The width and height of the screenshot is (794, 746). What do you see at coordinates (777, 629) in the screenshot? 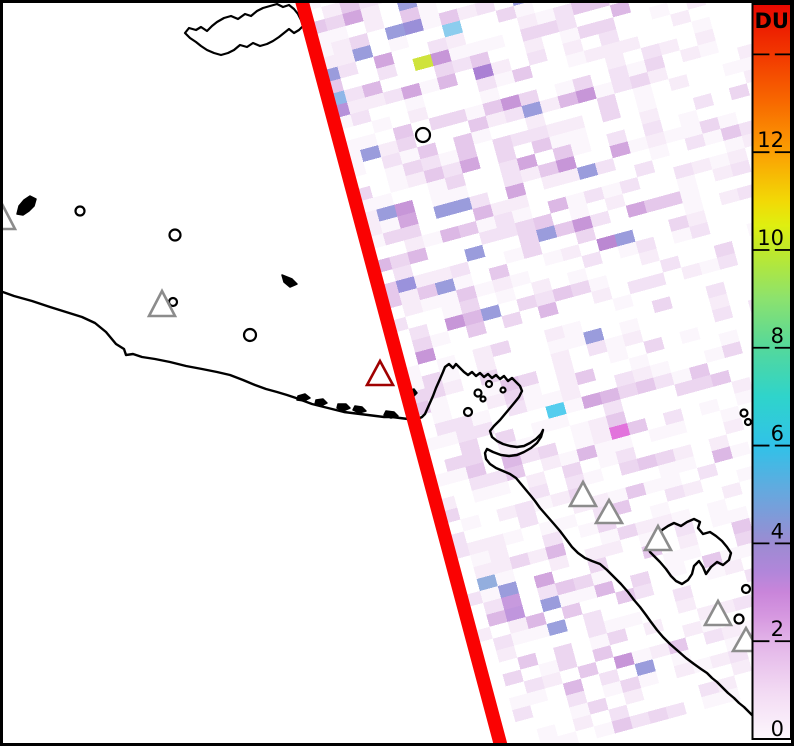
I see `colorbar-tick-label: 2` at bounding box center [777, 629].